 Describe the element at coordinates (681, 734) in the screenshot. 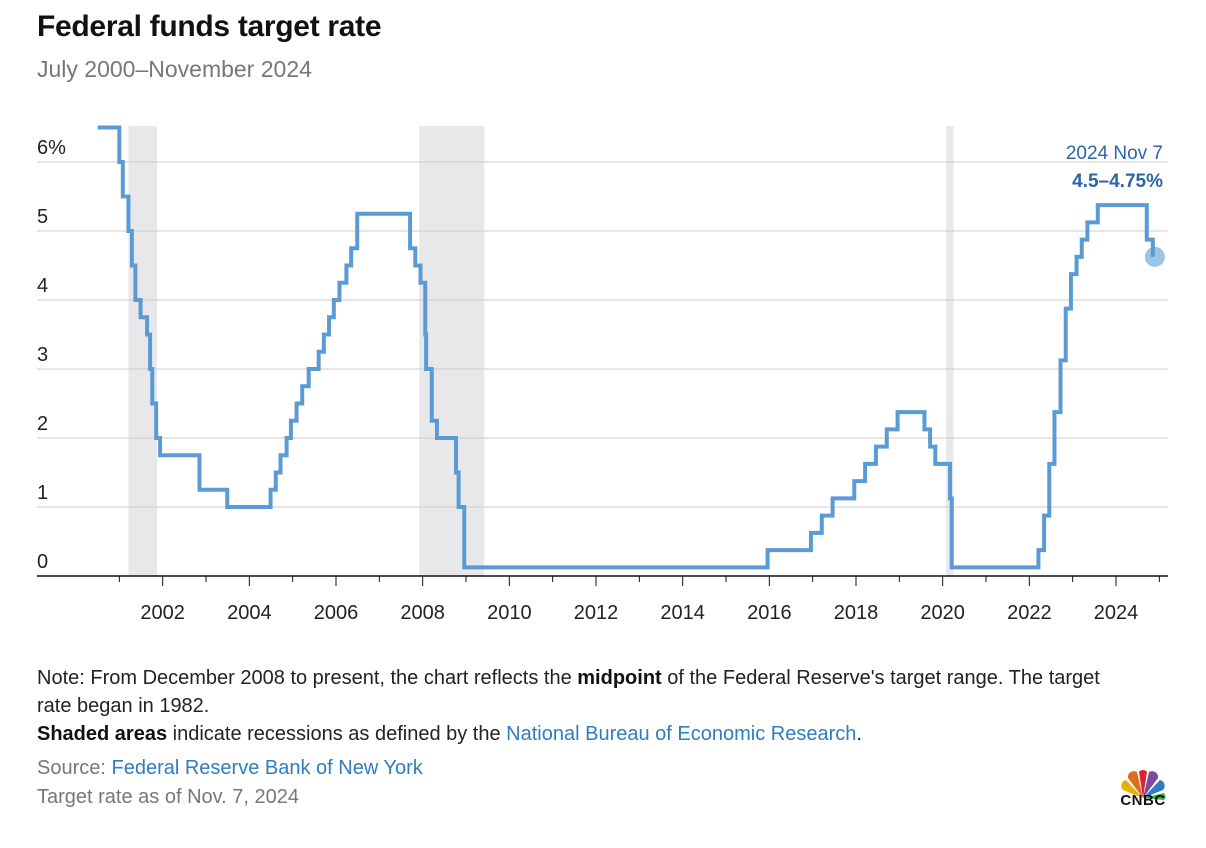

I see `nber-link: National Bureau of Economic Research` at that location.